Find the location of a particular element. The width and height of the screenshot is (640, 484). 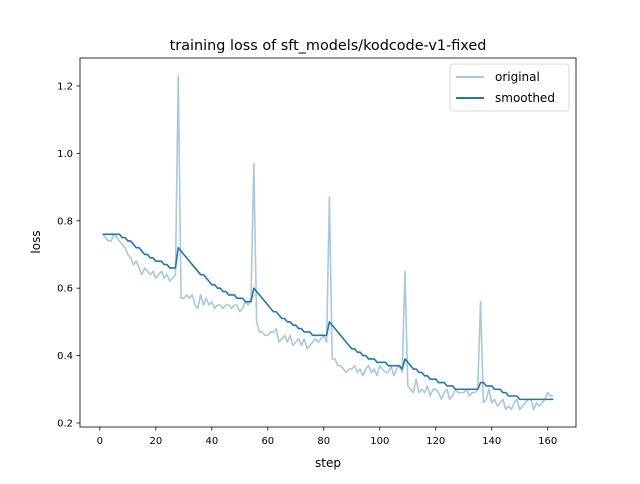

x-tick-label: 100 is located at coordinates (379, 441).